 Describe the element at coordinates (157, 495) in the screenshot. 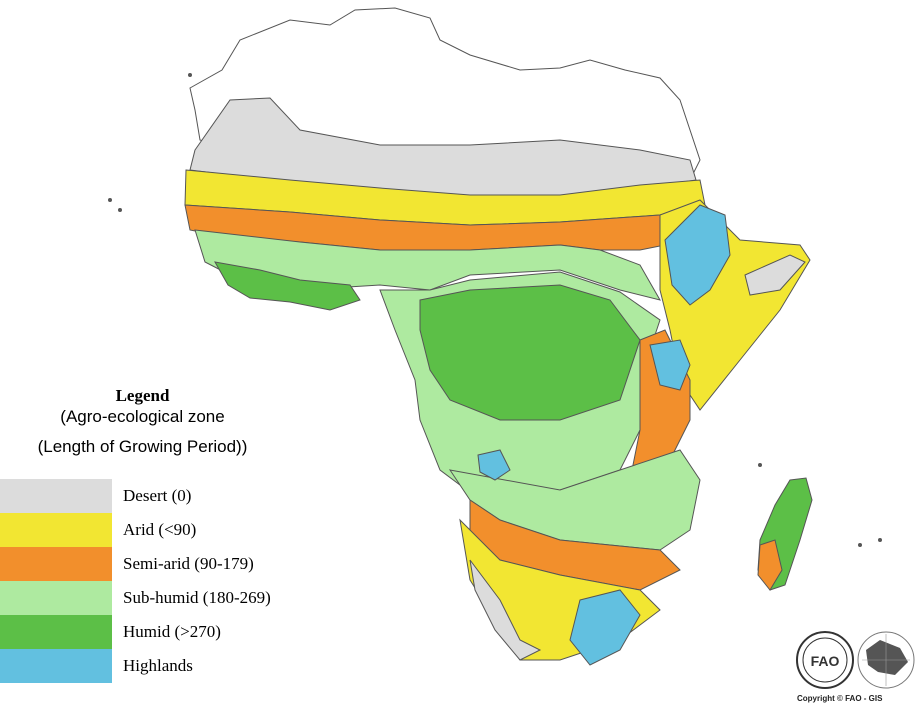

I see `legend-label: Desert (0)` at that location.